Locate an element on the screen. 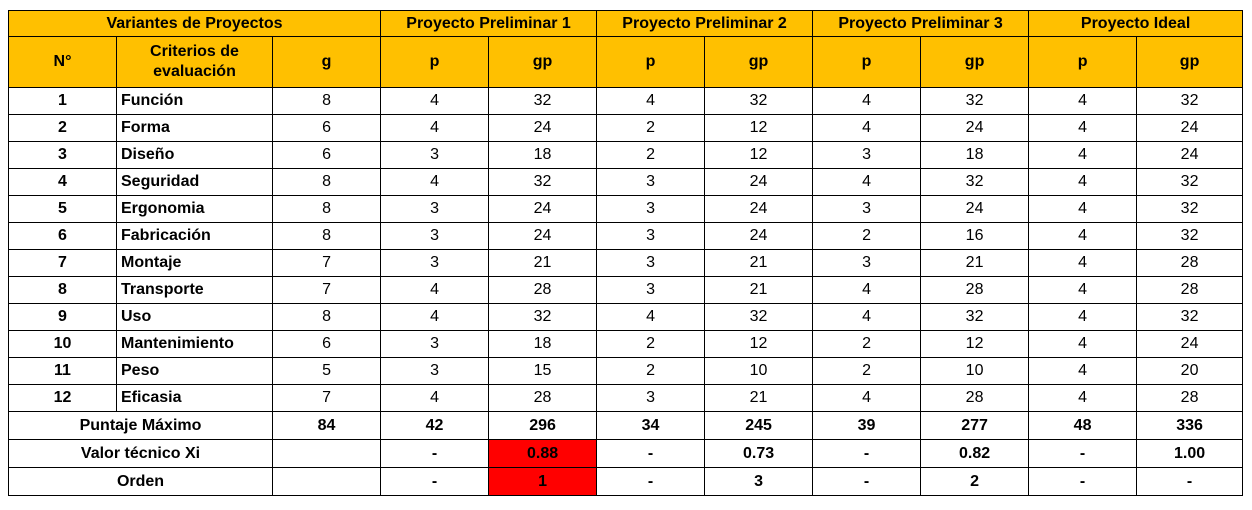  technical-value-cell: 0.82 is located at coordinates (975, 453).